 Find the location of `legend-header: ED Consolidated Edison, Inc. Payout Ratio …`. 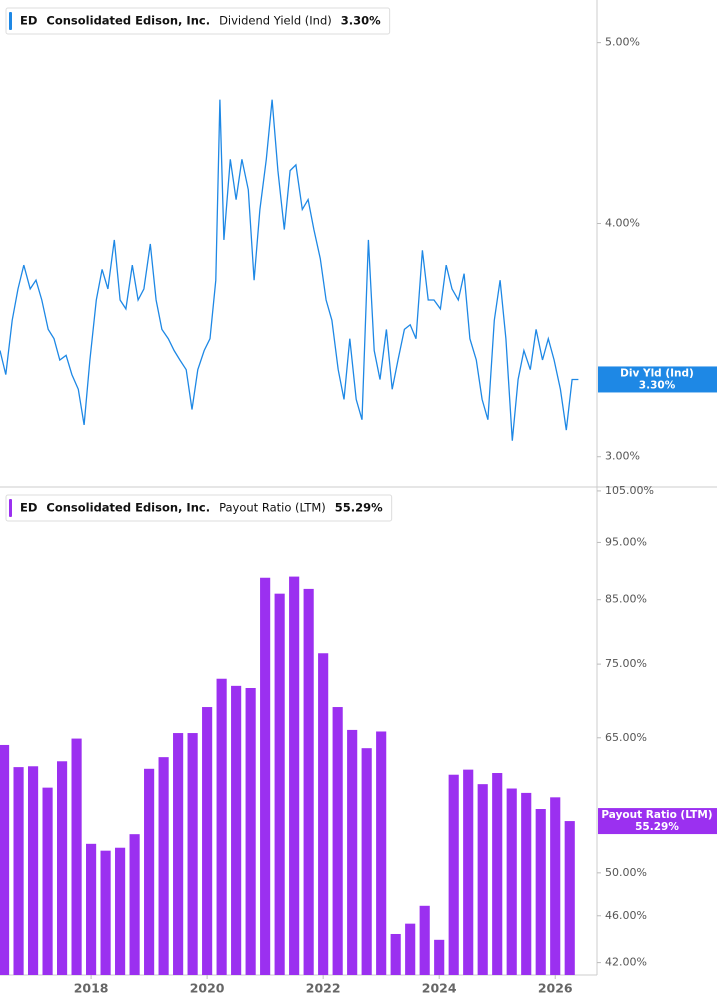

legend-header: ED Consolidated Edison, Inc. Payout Ratio … is located at coordinates (199, 508).